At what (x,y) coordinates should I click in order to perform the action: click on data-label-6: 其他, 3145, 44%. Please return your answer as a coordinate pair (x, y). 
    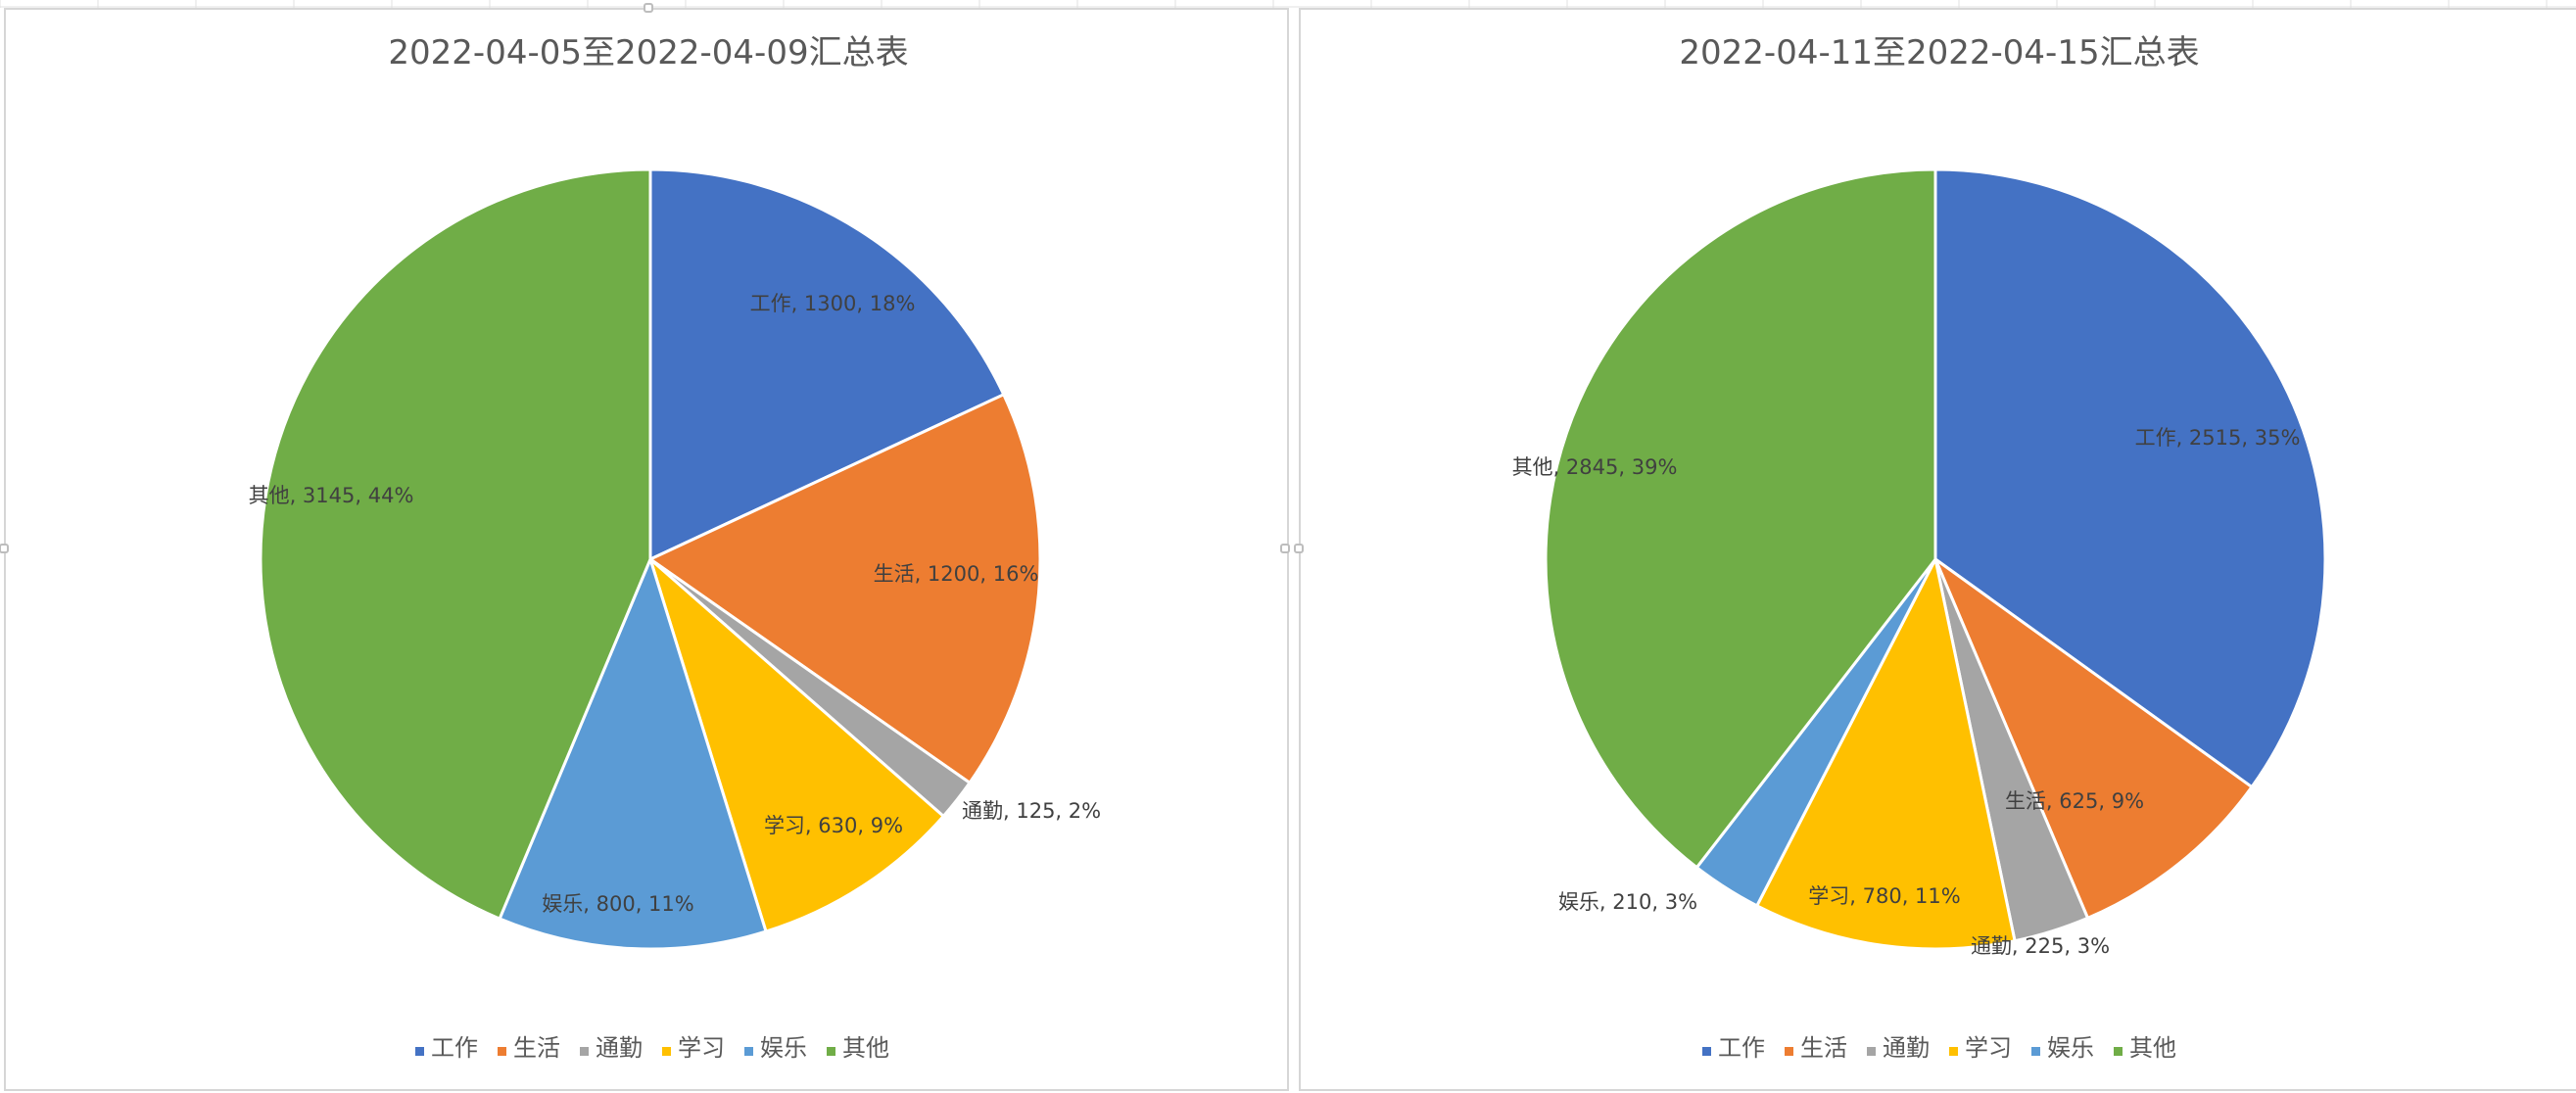
    Looking at the image, I should click on (331, 496).